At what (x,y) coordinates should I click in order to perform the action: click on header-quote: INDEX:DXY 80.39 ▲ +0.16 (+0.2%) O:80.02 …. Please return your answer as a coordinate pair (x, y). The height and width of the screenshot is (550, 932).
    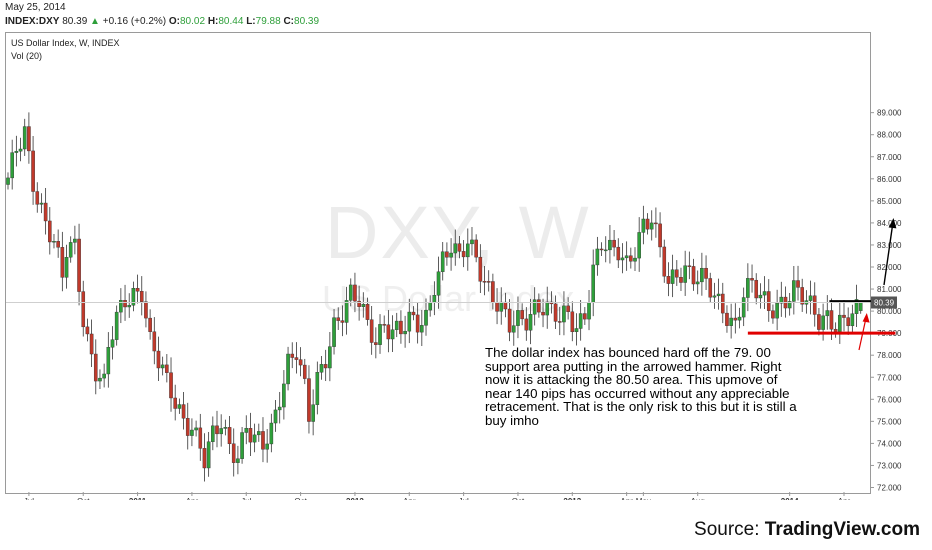
    Looking at the image, I should click on (162, 21).